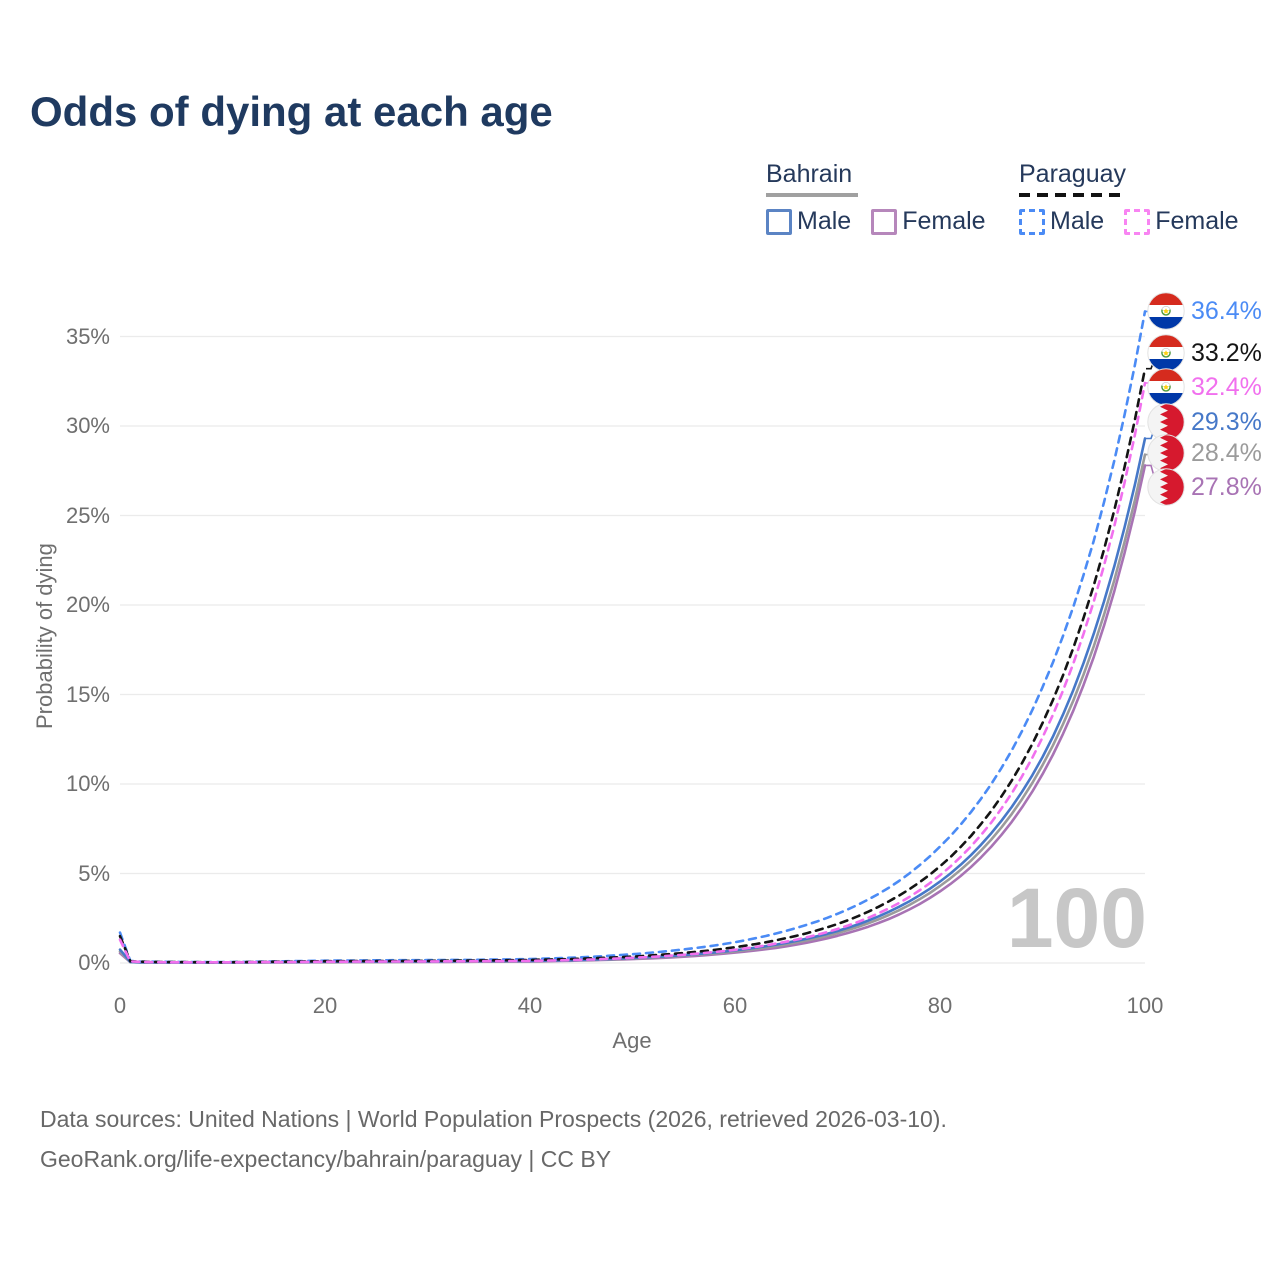 The image size is (1280, 1280). I want to click on y-axis-title: Probability of dying, so click(44, 636).